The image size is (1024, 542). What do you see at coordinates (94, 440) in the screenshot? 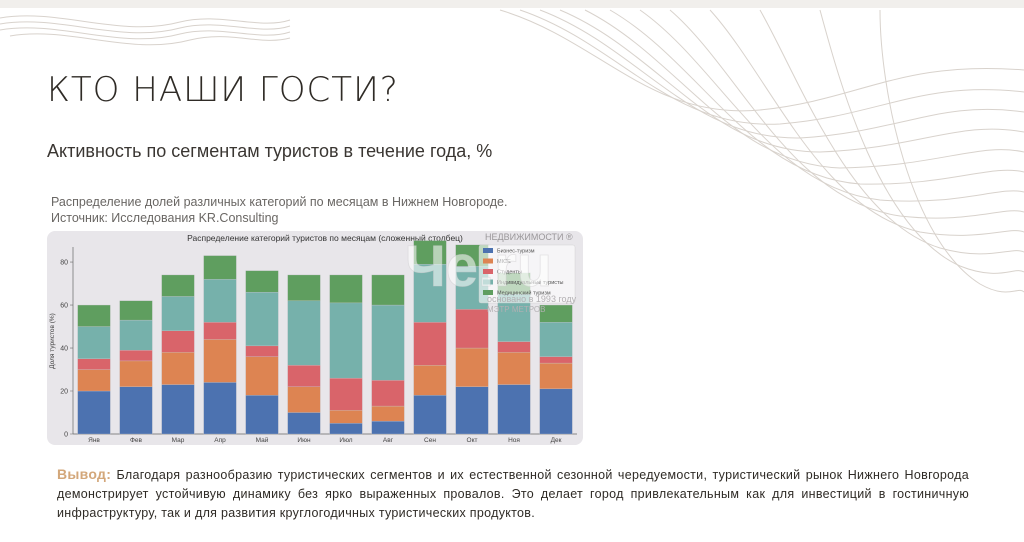
I see `x-tick-label: Янв` at bounding box center [94, 440].